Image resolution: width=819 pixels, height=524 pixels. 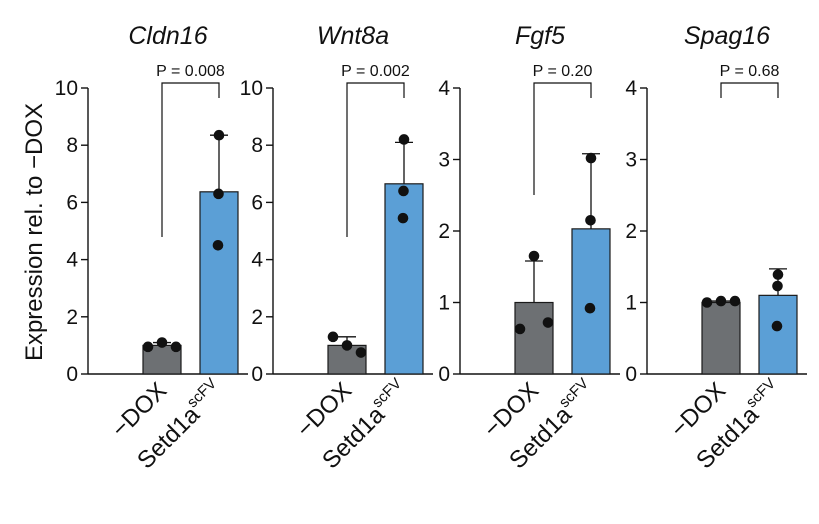 What do you see at coordinates (353, 36) in the screenshot?
I see `panel-title: Wnt8a` at bounding box center [353, 36].